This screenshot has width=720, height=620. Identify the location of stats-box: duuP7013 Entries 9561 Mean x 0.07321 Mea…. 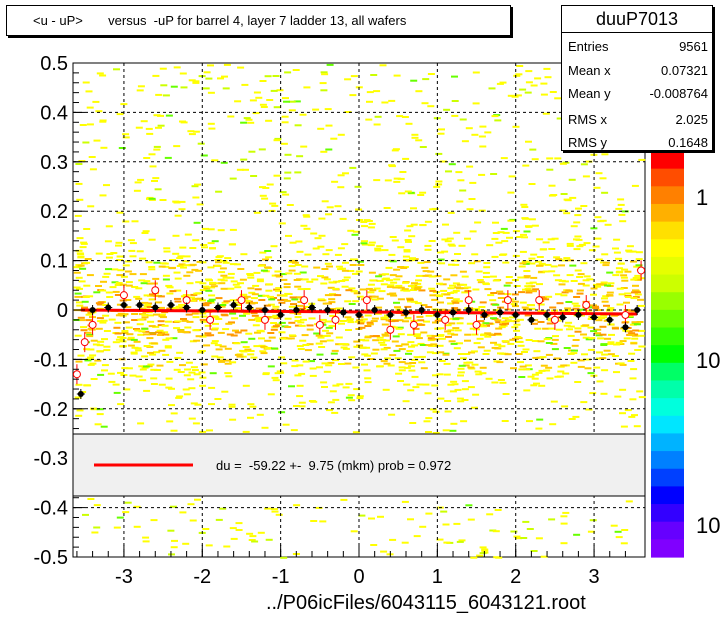
(637, 78).